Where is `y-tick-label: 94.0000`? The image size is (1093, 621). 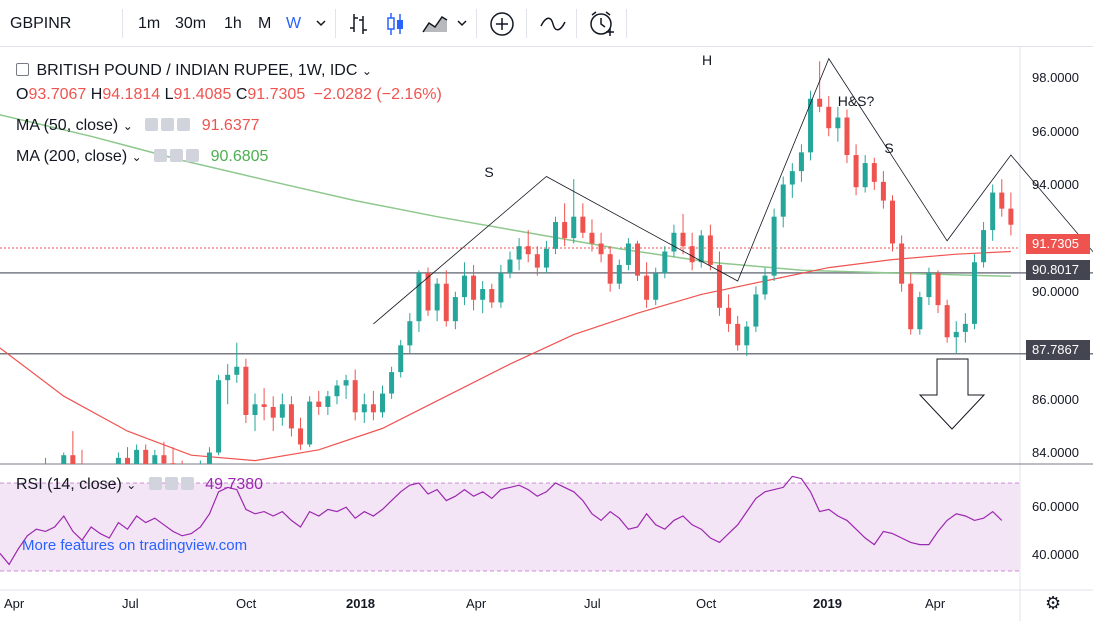
y-tick-label: 94.0000 is located at coordinates (1055, 184).